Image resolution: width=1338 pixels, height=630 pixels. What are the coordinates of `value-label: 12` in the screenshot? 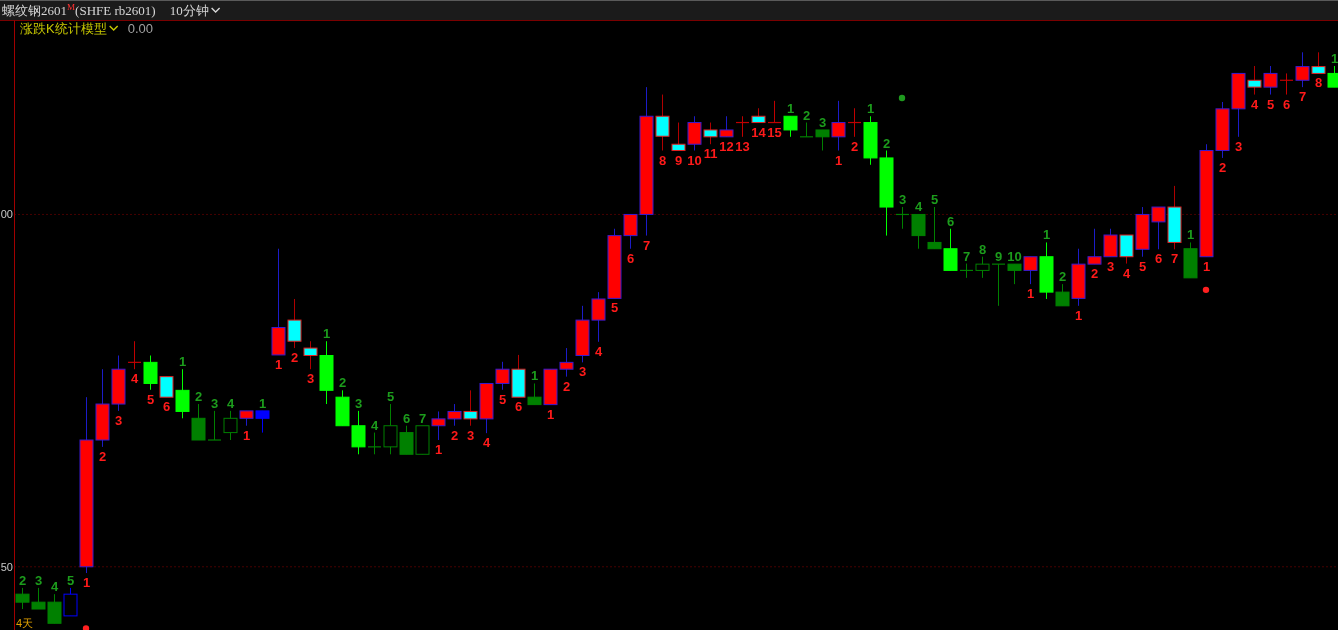 It's located at (726, 146).